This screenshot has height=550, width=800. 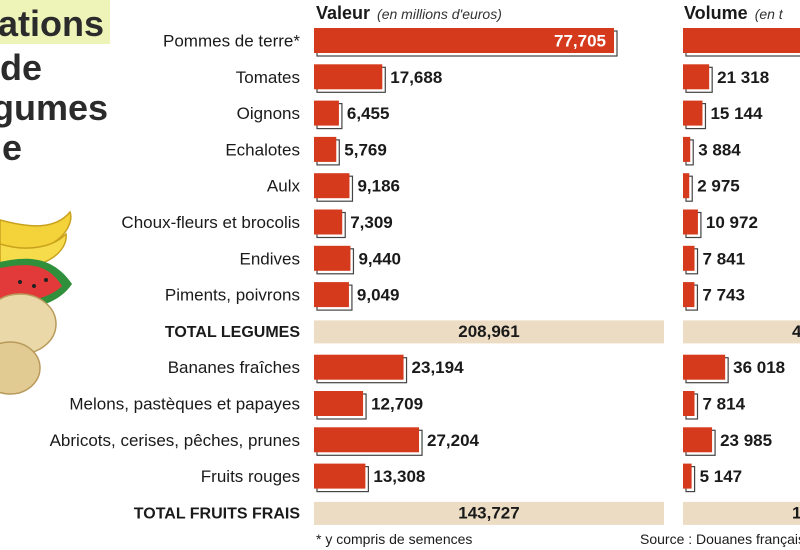 I want to click on category-label: TOTAL LEGUMES, so click(x=232, y=332).